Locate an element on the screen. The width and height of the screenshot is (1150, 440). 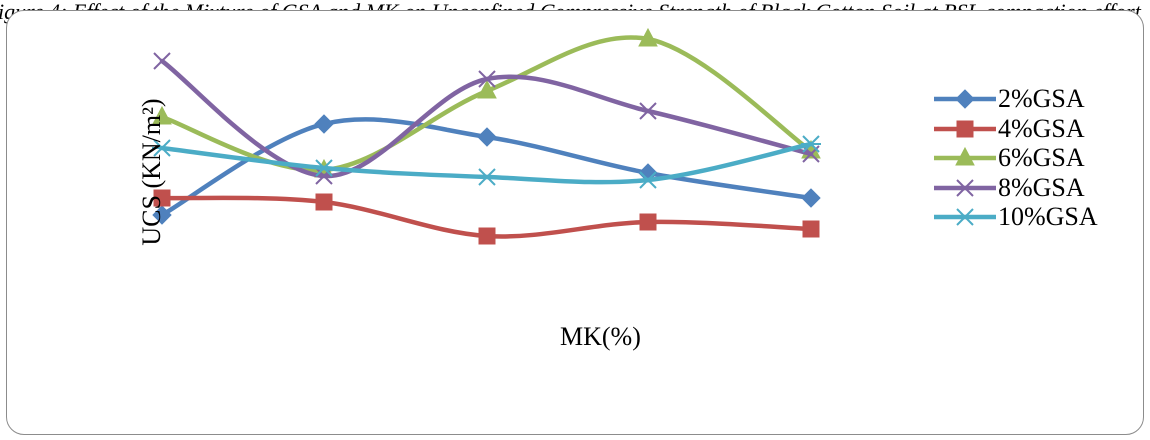
y-axis-label: UCS (KN/m²) is located at coordinates (151, 172).